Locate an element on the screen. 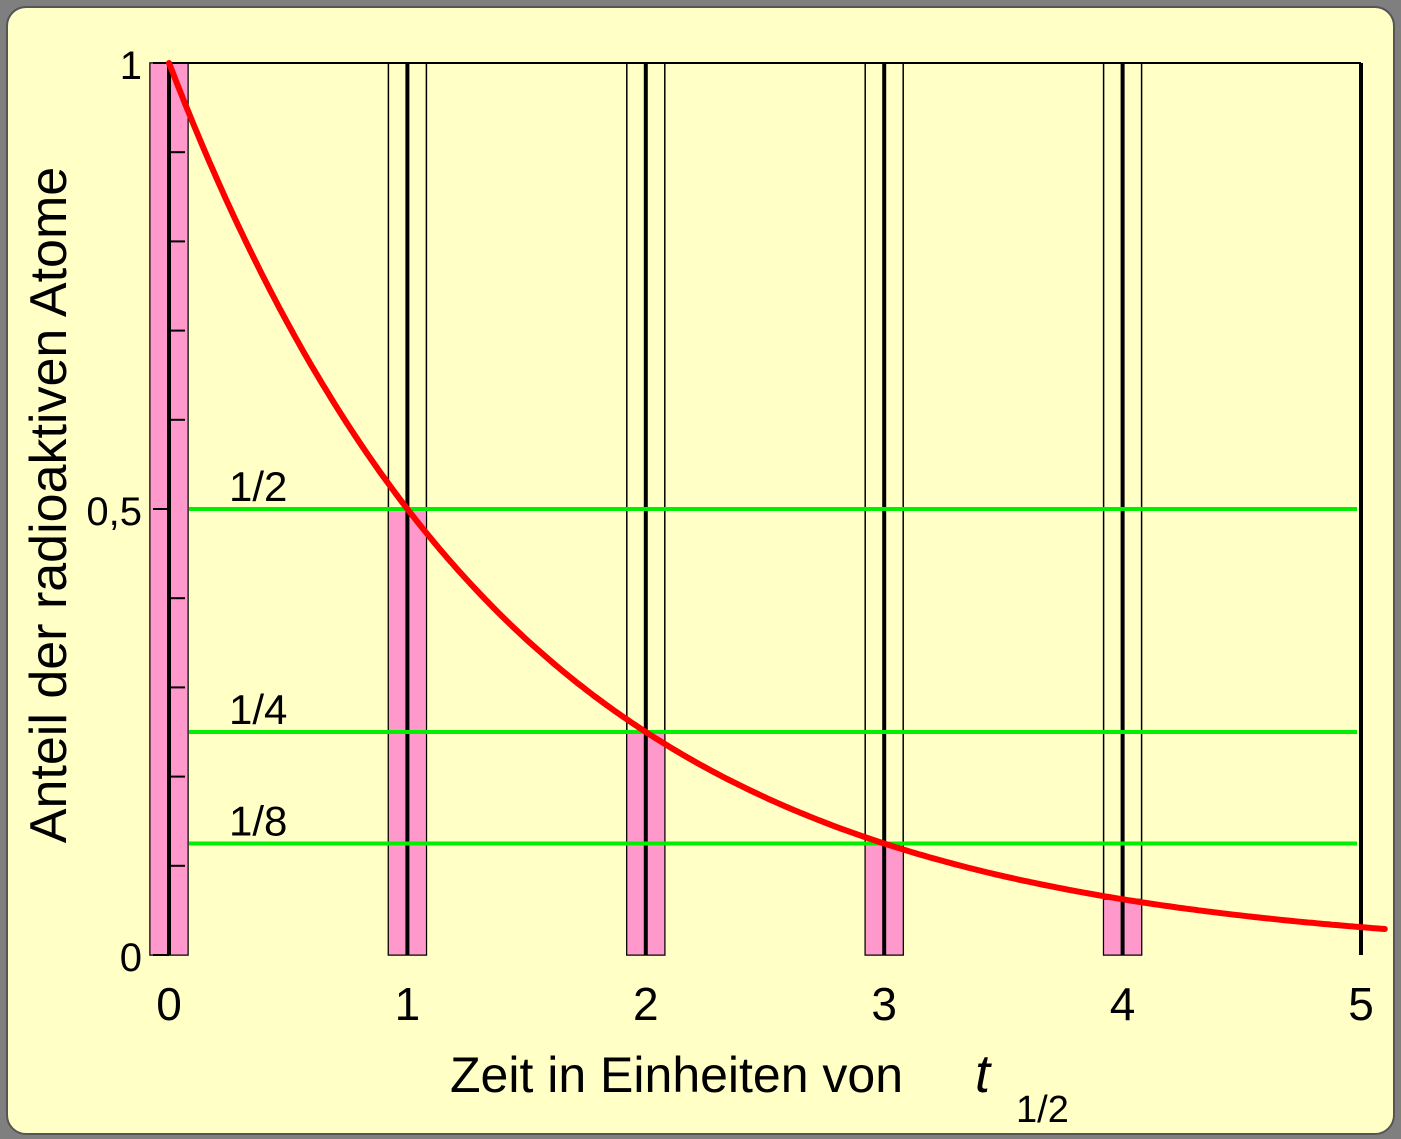 This screenshot has width=1401, height=1139. y-tick-label-1: 0,5 is located at coordinates (114, 512).